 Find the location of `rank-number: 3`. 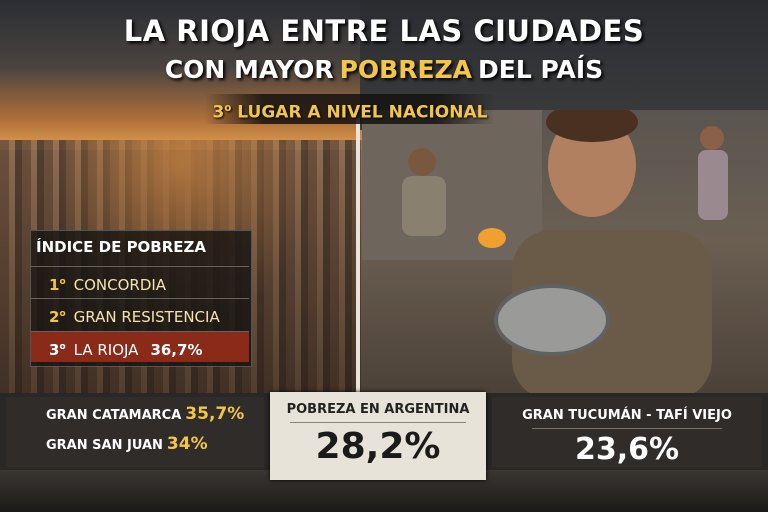

rank-number: 3 is located at coordinates (54, 350).